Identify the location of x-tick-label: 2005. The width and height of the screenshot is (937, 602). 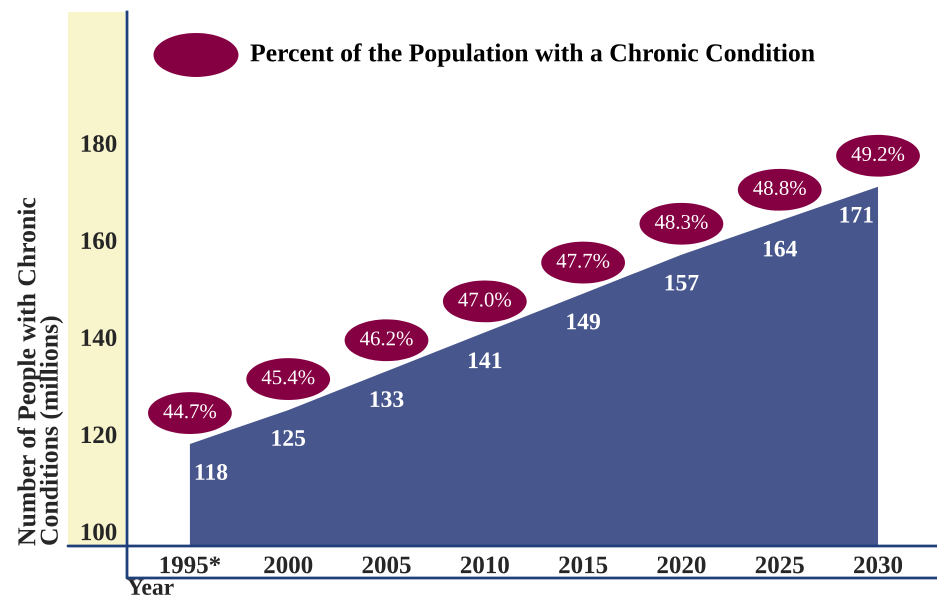
(386, 565).